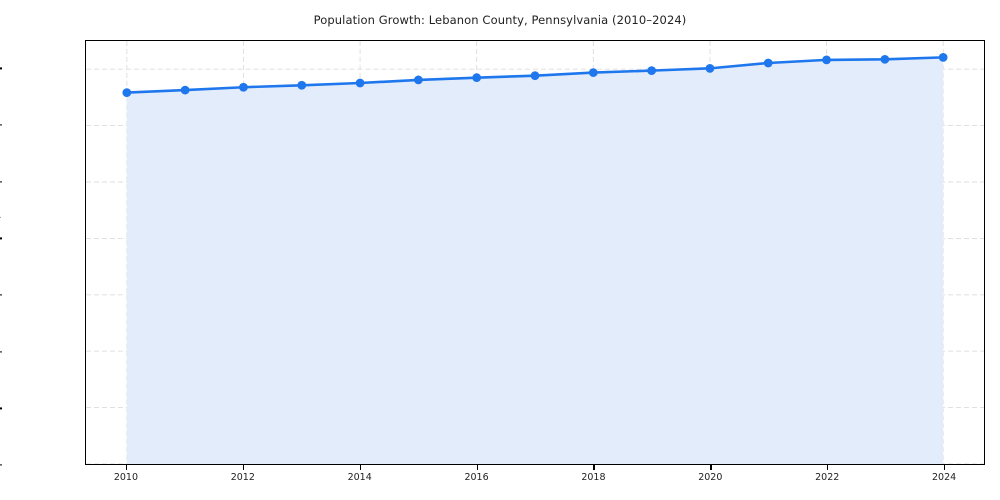  What do you see at coordinates (185, 90) in the screenshot?
I see `data-point-marker: 2011: 132,600` at bounding box center [185, 90].